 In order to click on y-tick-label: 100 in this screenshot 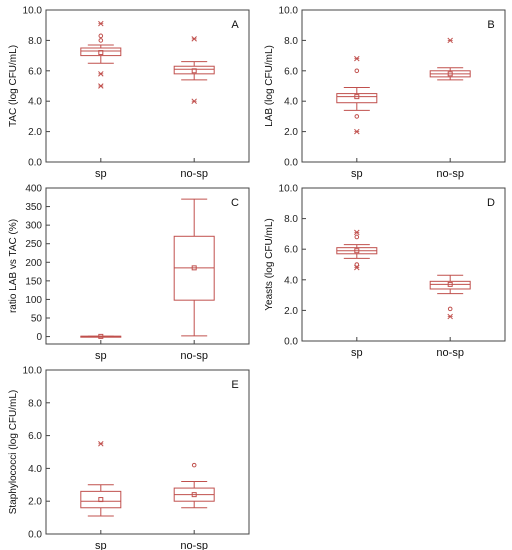, I will do `click(33, 300)`.